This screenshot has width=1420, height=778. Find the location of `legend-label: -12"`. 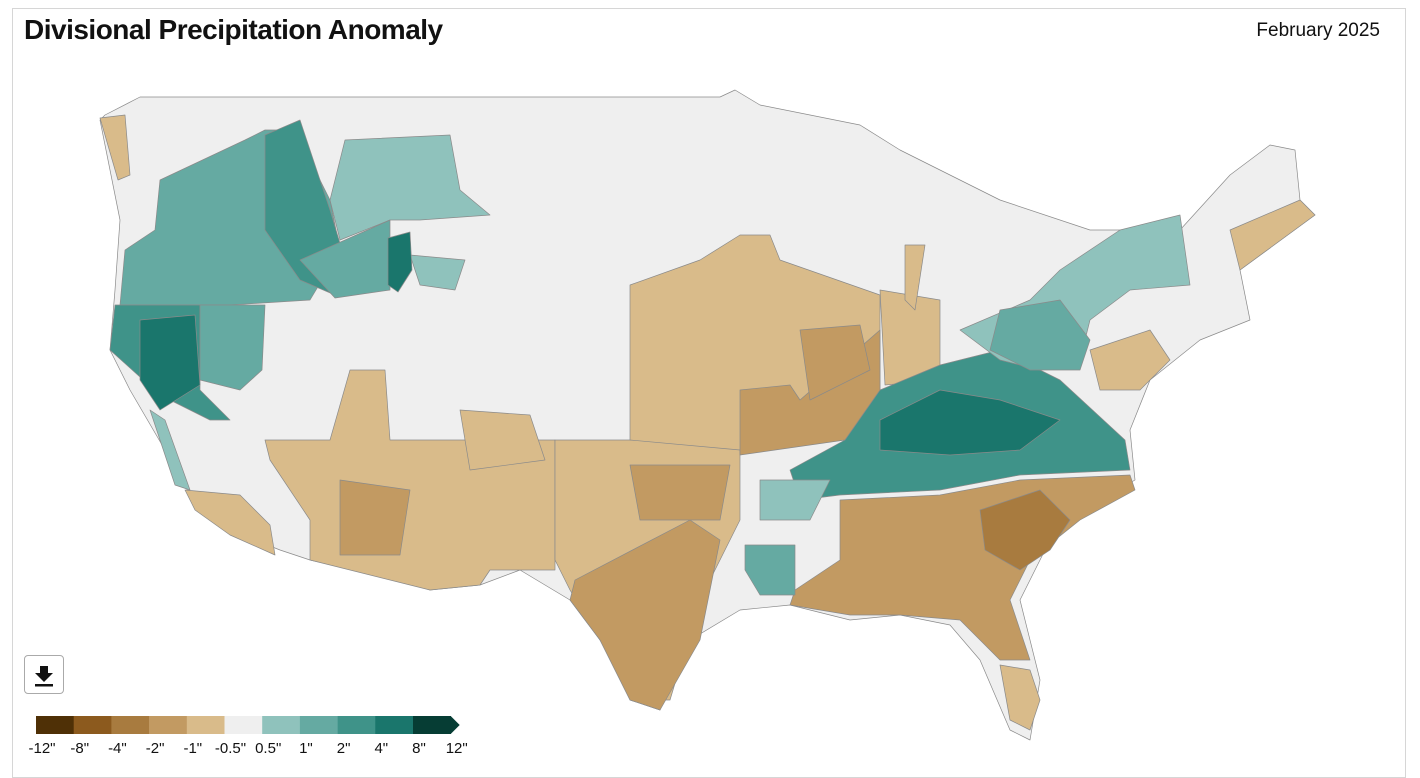

legend-label: -12" is located at coordinates (41, 748).